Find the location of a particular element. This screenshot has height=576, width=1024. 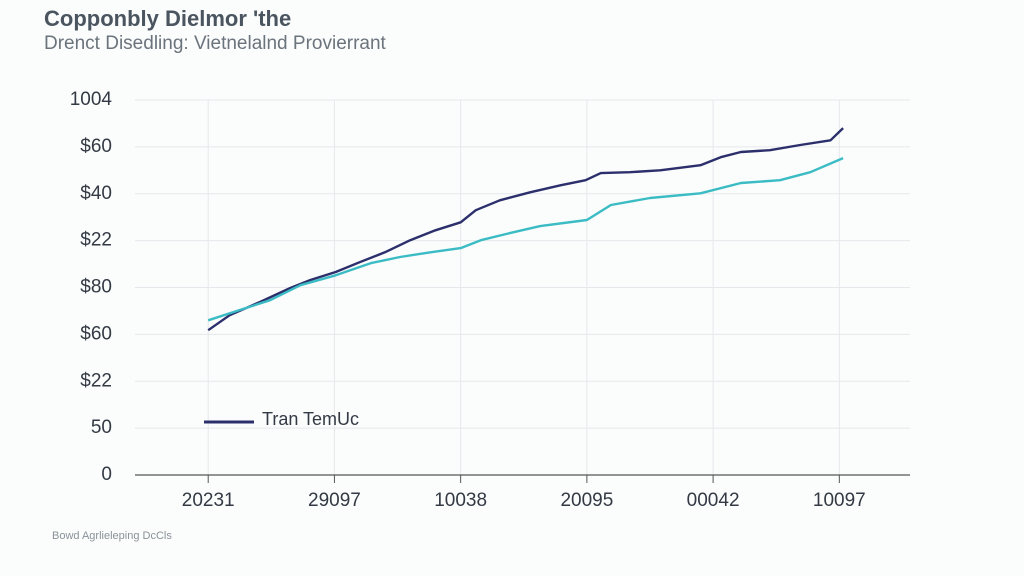

legend-label: Tran TemUc is located at coordinates (310, 419).